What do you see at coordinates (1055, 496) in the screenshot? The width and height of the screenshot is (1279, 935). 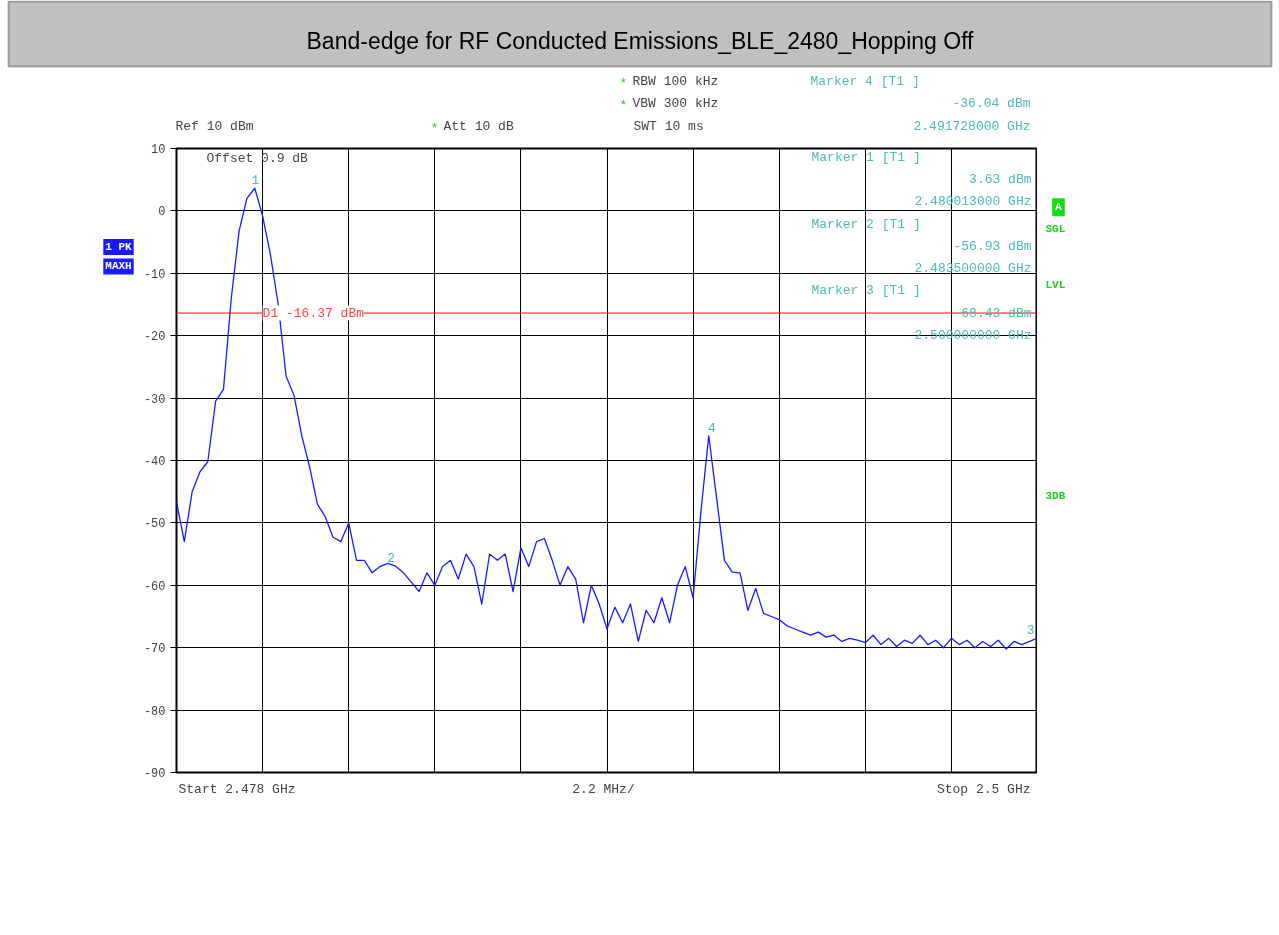 I see `text: 3DB` at bounding box center [1055, 496].